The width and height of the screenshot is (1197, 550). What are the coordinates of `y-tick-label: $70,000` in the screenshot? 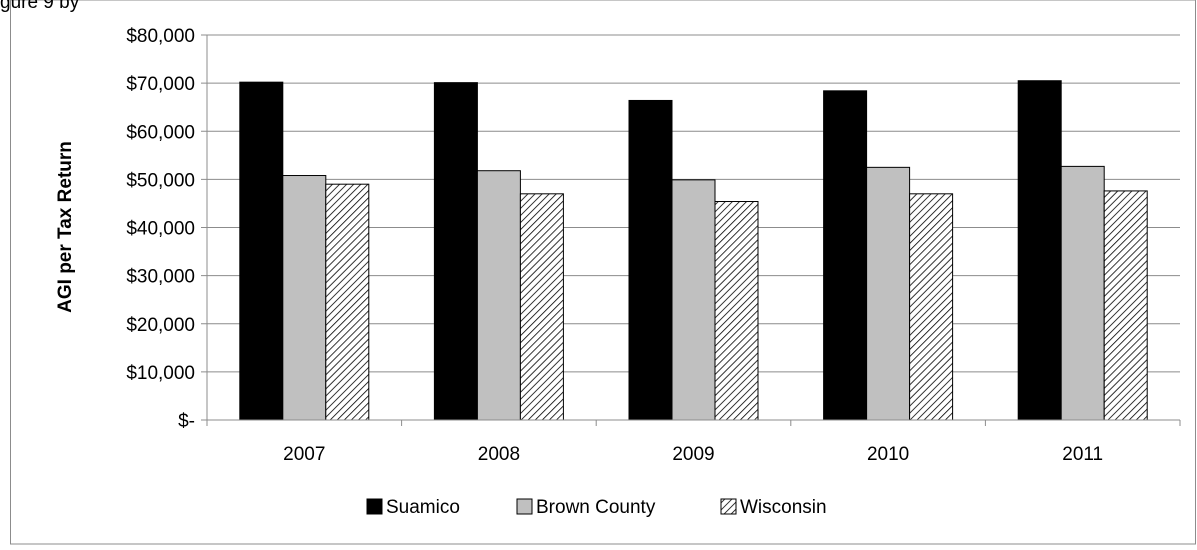 It's located at (160, 84).